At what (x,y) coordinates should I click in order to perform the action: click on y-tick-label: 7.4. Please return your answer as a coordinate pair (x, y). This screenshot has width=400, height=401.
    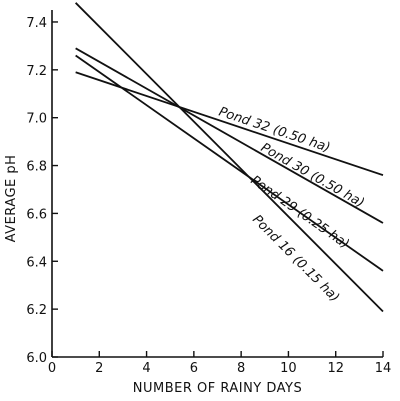
    Looking at the image, I should click on (36, 23).